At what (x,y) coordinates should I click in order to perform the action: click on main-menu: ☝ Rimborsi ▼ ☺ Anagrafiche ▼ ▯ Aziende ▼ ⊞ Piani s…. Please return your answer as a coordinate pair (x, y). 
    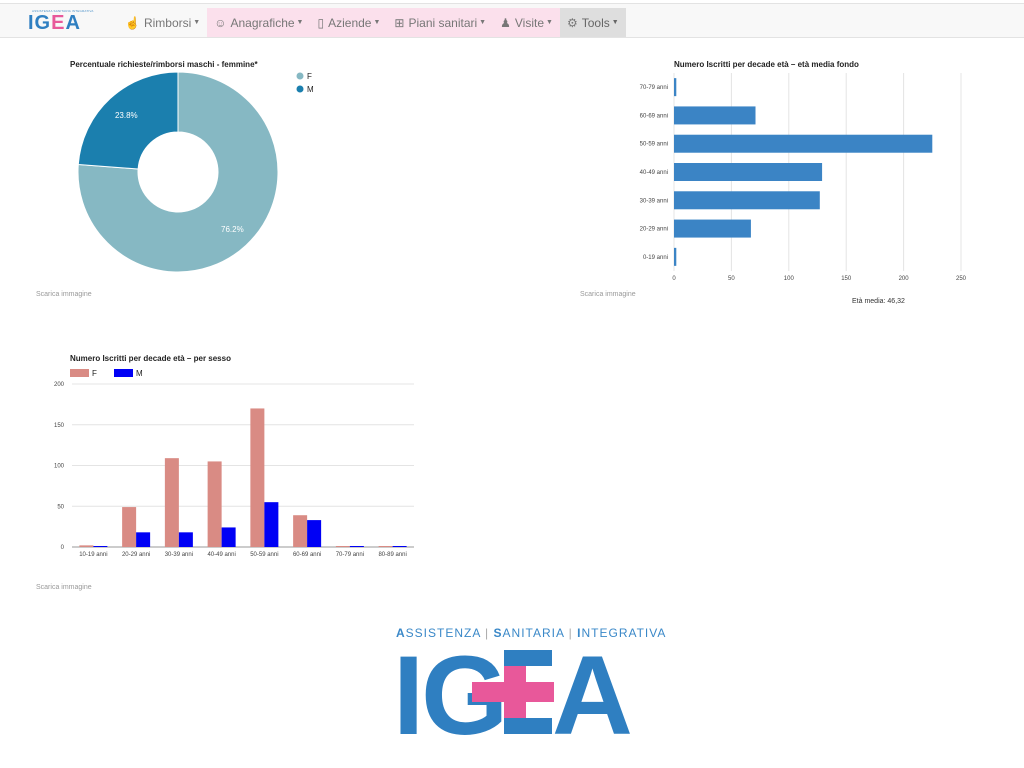
    Looking at the image, I should click on (372, 23).